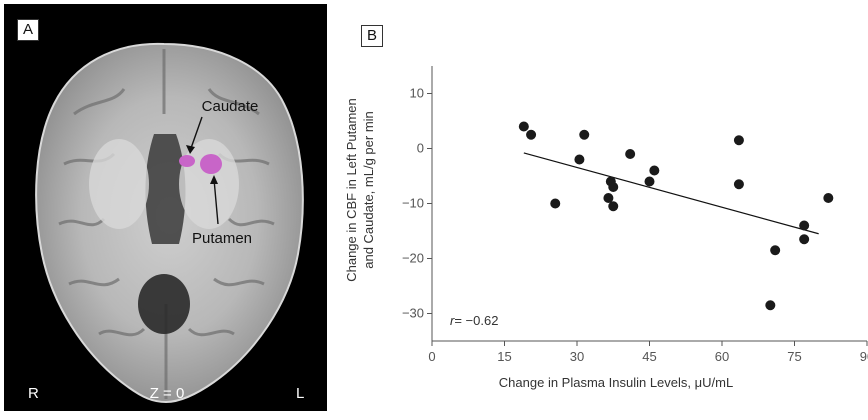 The width and height of the screenshot is (868, 420). I want to click on x-tick-label: 75, so click(794, 356).